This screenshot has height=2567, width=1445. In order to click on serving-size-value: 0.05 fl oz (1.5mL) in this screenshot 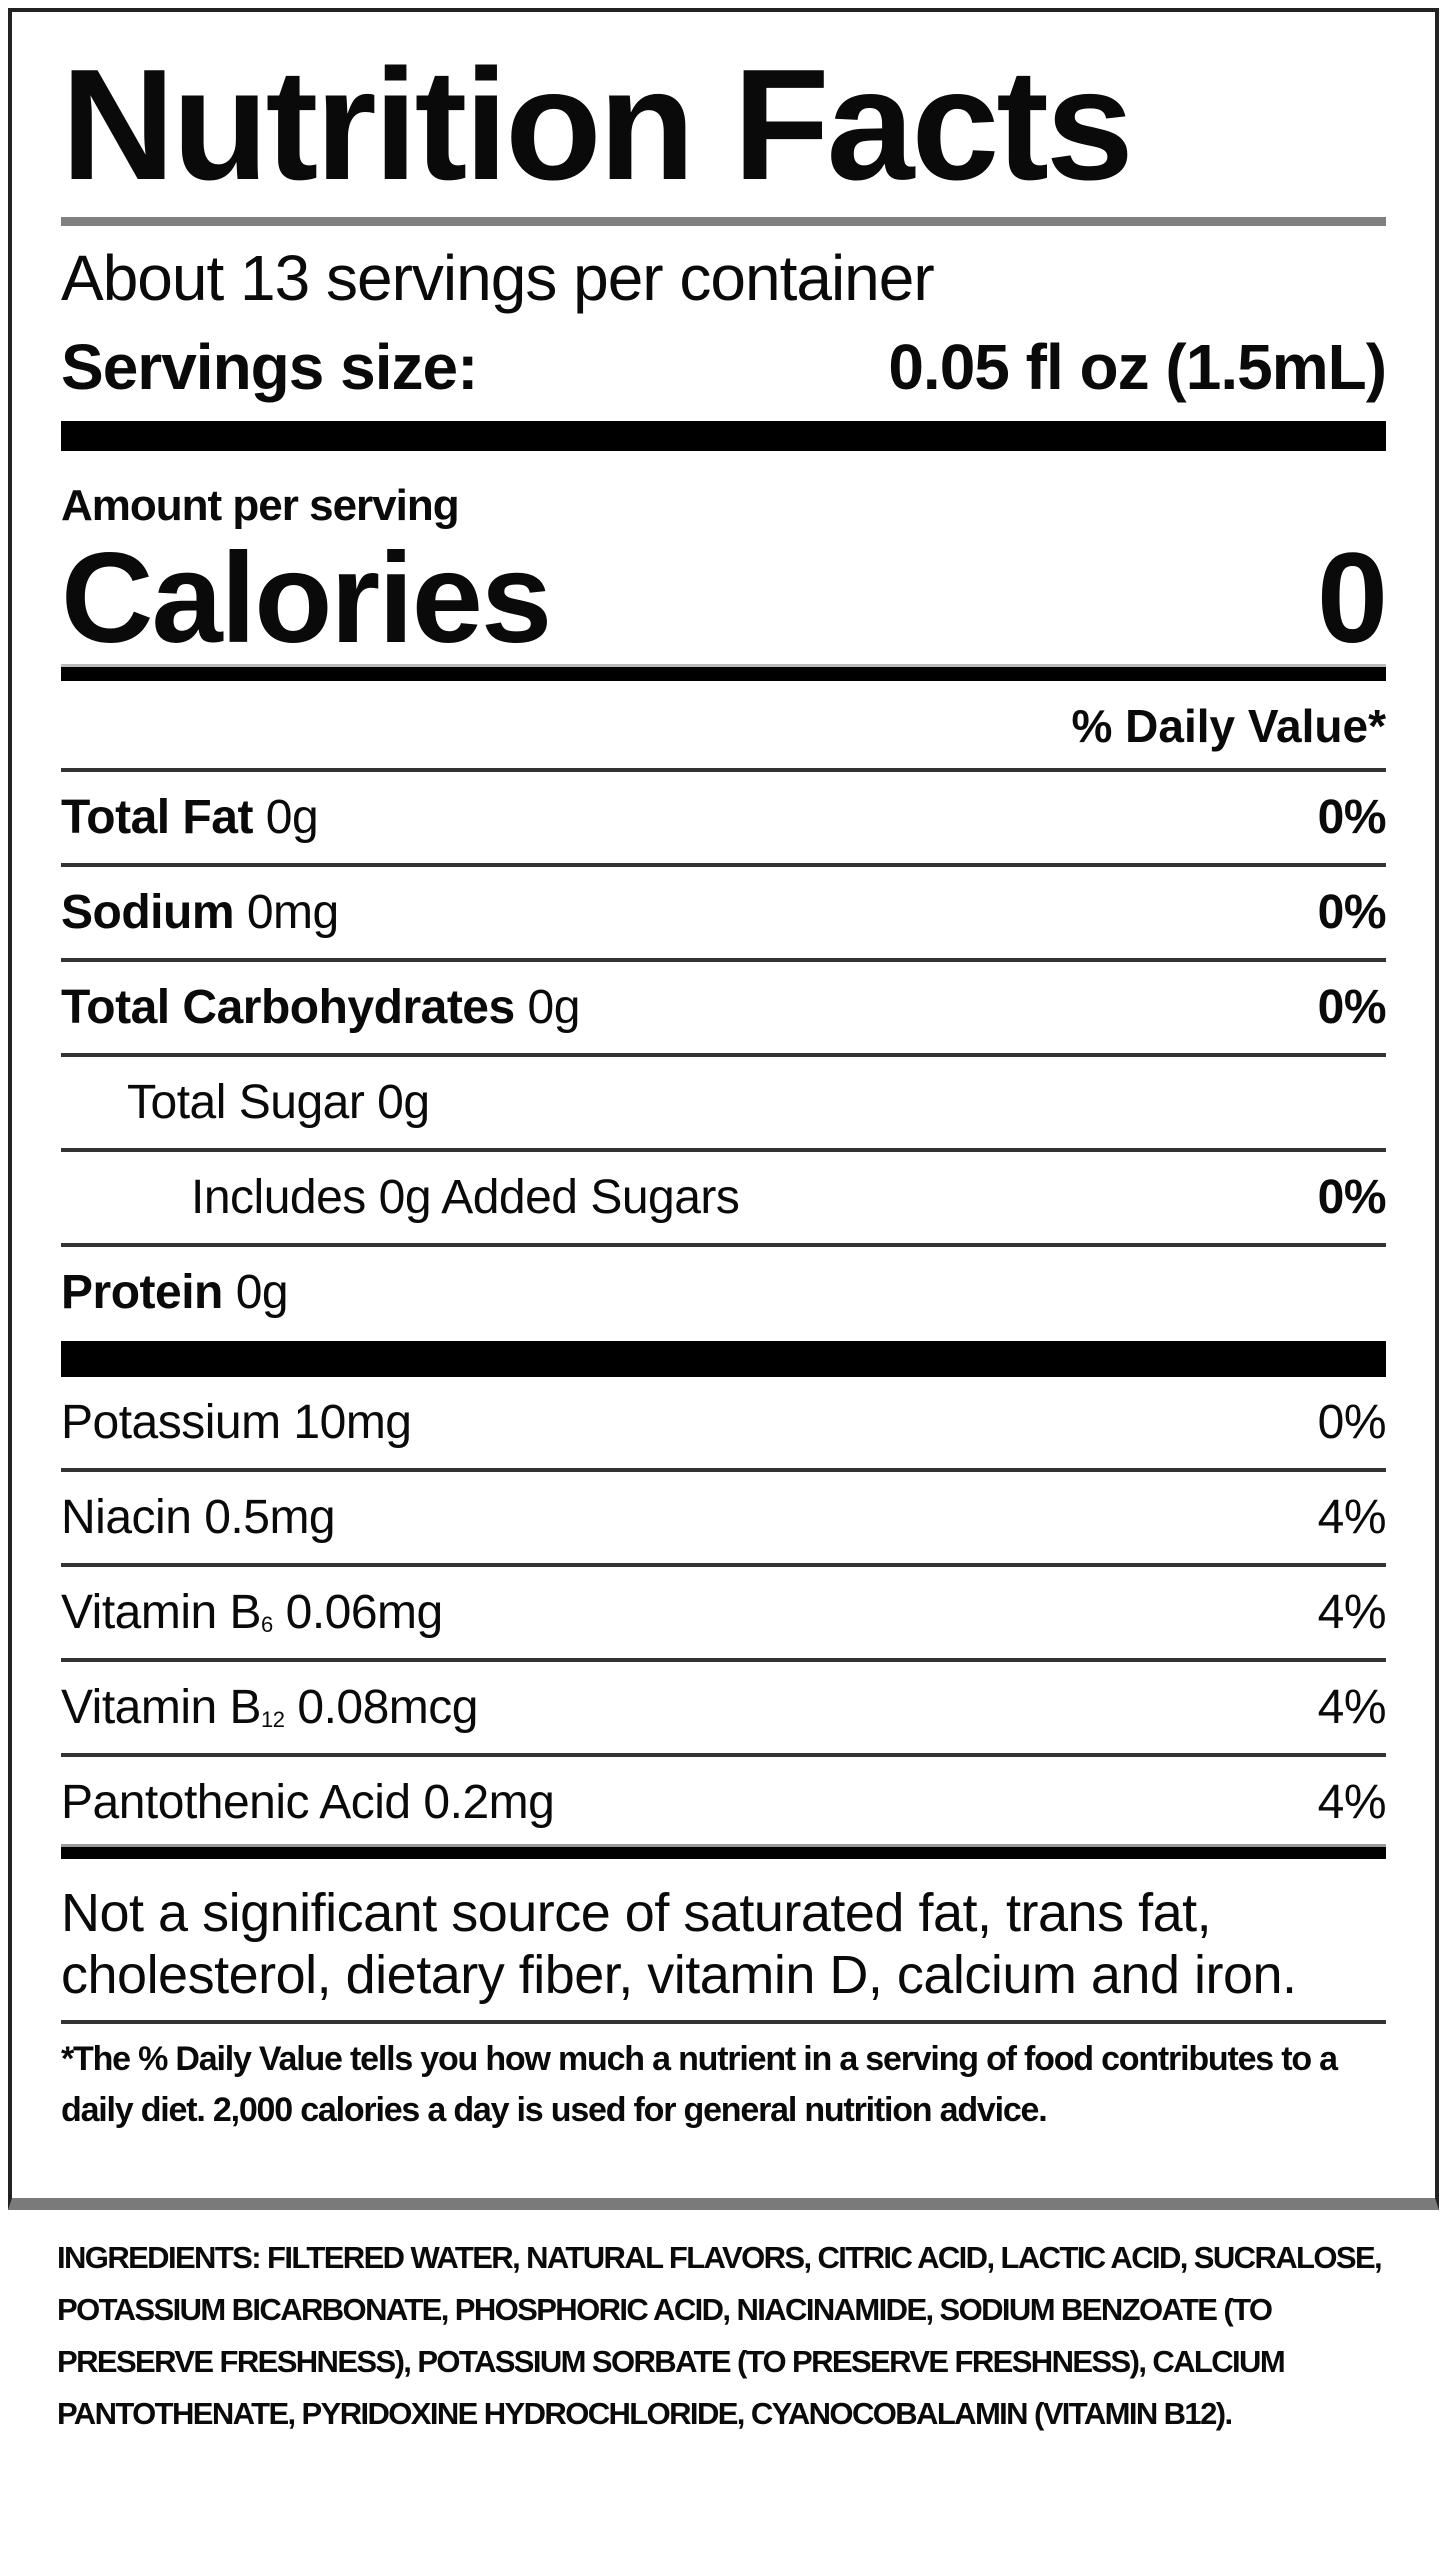, I will do `click(1137, 367)`.